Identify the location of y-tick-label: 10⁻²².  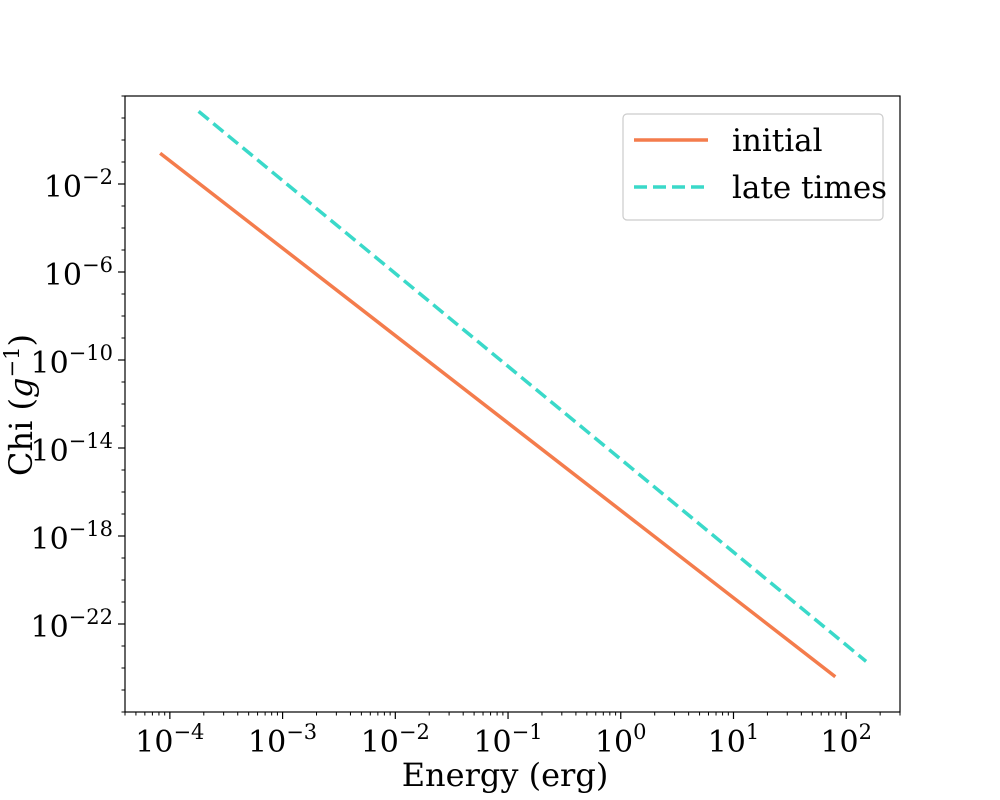
(71, 625).